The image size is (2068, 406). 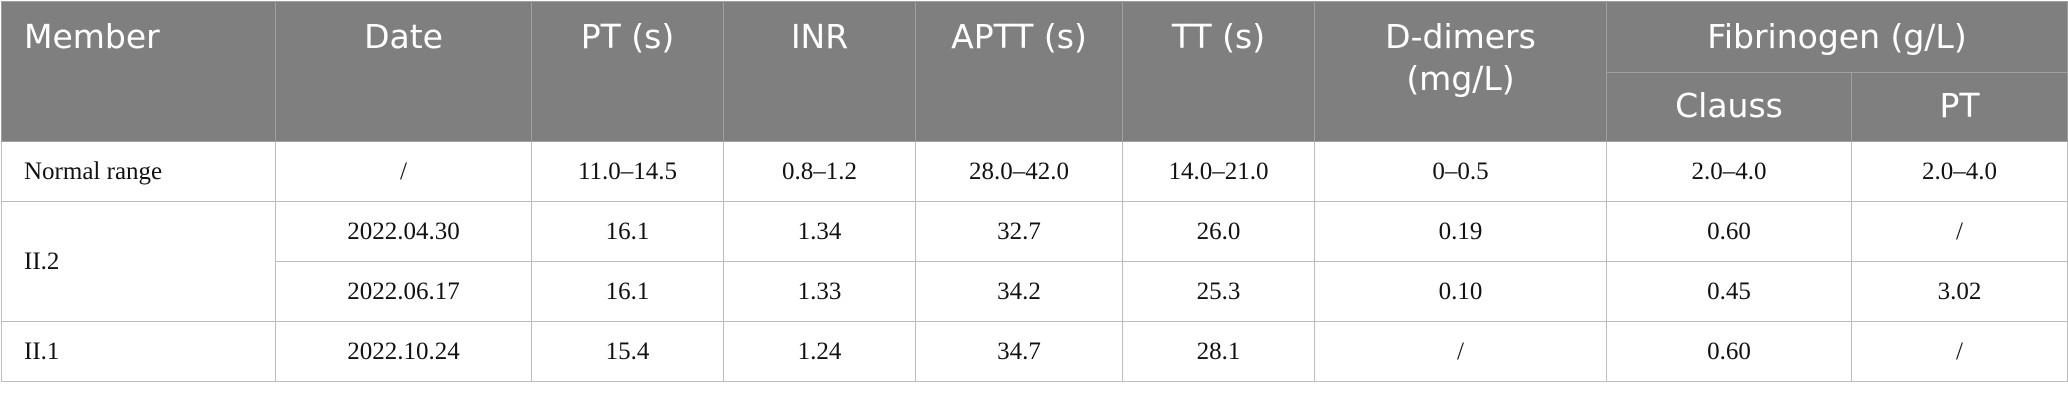 I want to click on header-d-dimers: D-dimers (mg/L), so click(x=1460, y=71).